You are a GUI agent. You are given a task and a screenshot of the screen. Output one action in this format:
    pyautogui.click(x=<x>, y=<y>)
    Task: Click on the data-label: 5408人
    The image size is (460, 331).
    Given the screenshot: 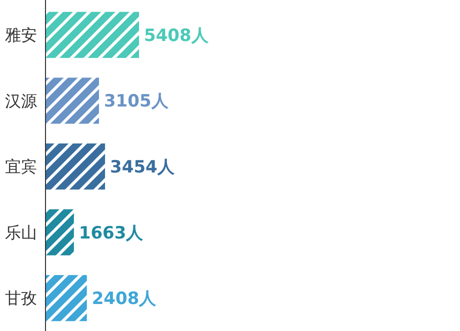 What is the action you would take?
    pyautogui.click(x=177, y=36)
    